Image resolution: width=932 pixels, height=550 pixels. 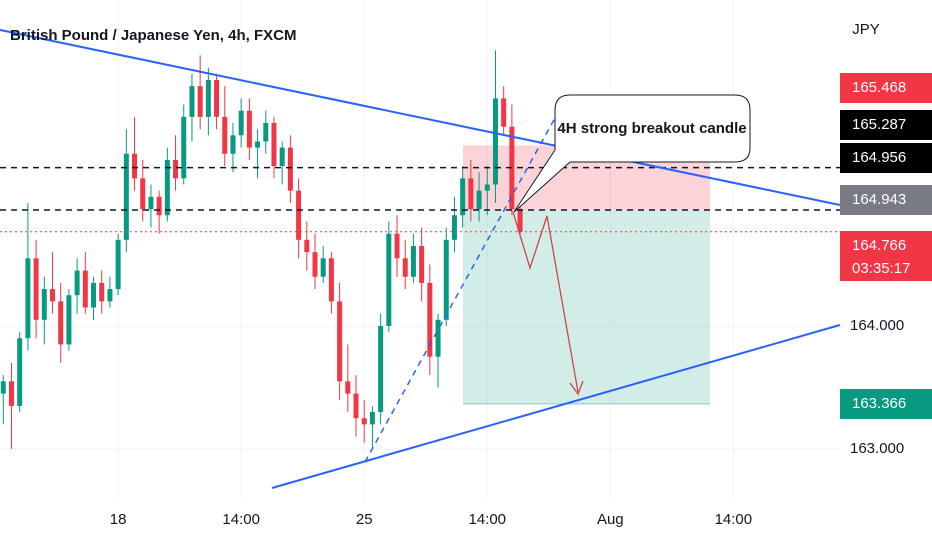 What do you see at coordinates (651, 128) in the screenshot?
I see `annotation: 4H strong breakout candle` at bounding box center [651, 128].